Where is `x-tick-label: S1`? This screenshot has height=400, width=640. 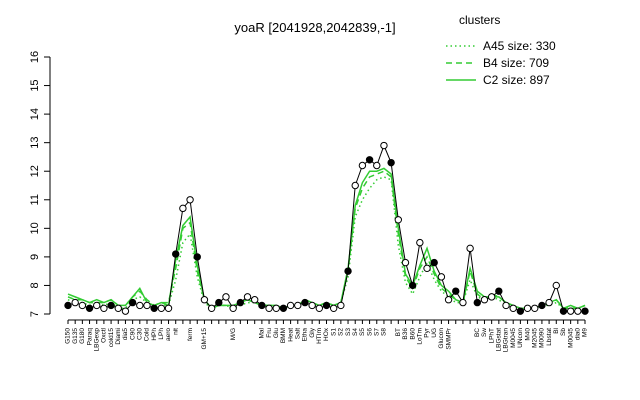
x-tick-label: S1 is located at coordinates (333, 332).